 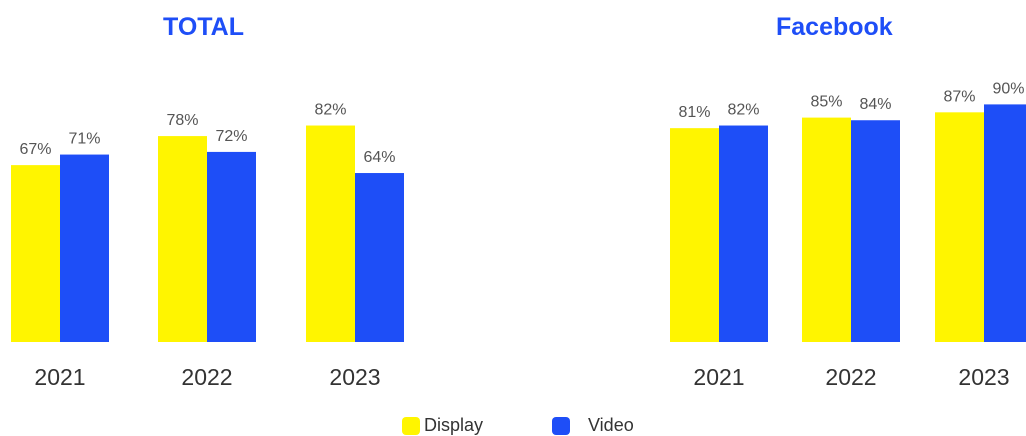 I want to click on bar-total-2021-video, so click(x=84, y=248).